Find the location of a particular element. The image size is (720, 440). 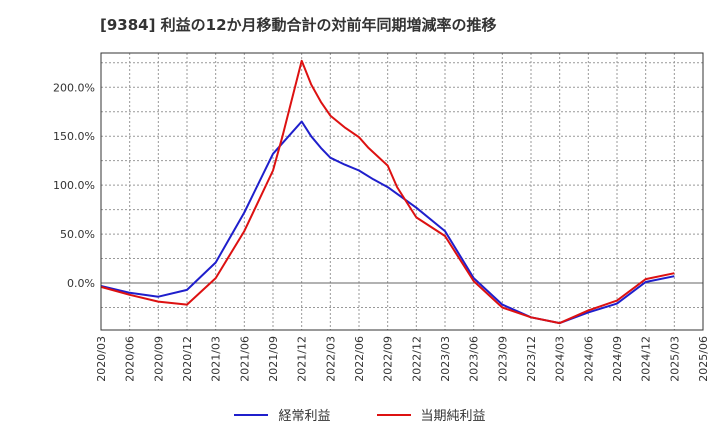

x-tick-label: 2021/03 is located at coordinates (216, 359).